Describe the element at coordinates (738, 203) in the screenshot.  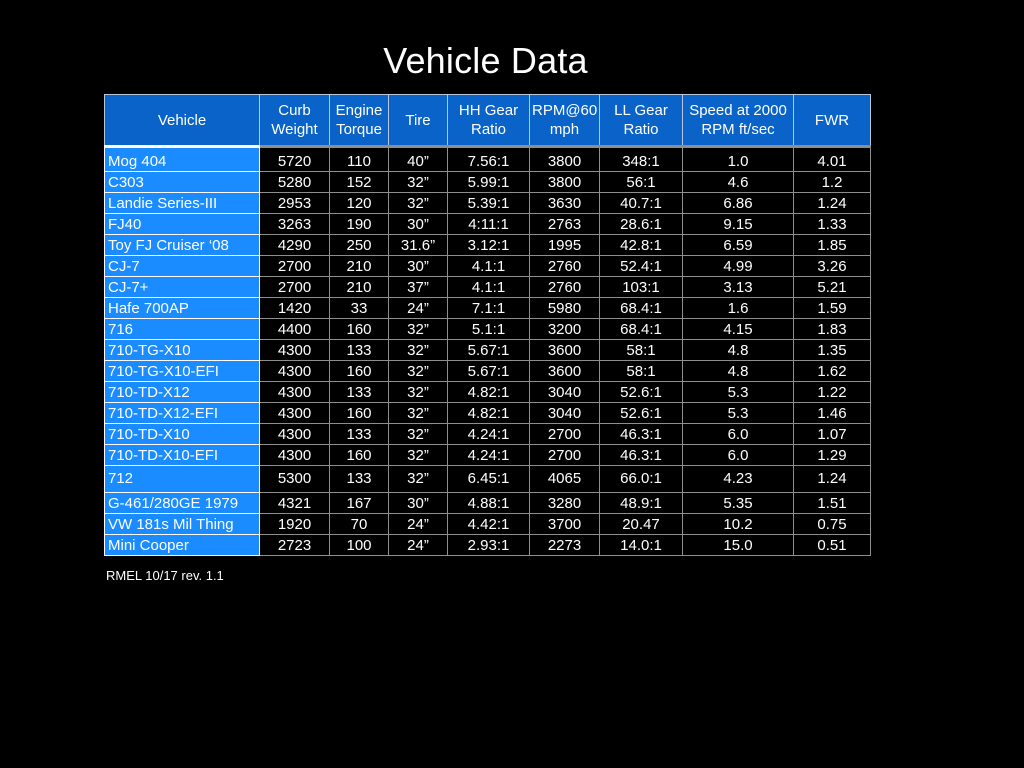
I see `cell-speed-at-2000-rpm: 6.86` at that location.